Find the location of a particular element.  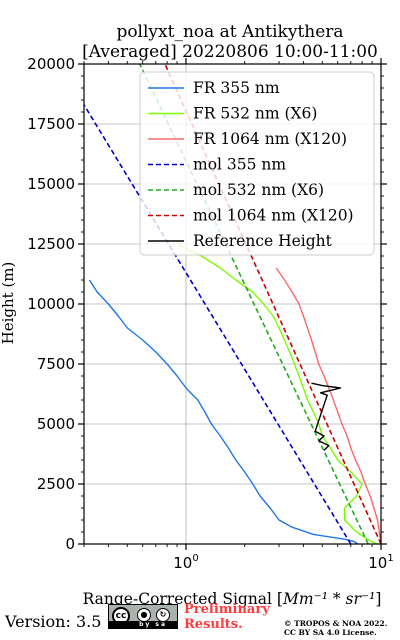

preliminary-results-note: Preliminary Results. is located at coordinates (227, 617).